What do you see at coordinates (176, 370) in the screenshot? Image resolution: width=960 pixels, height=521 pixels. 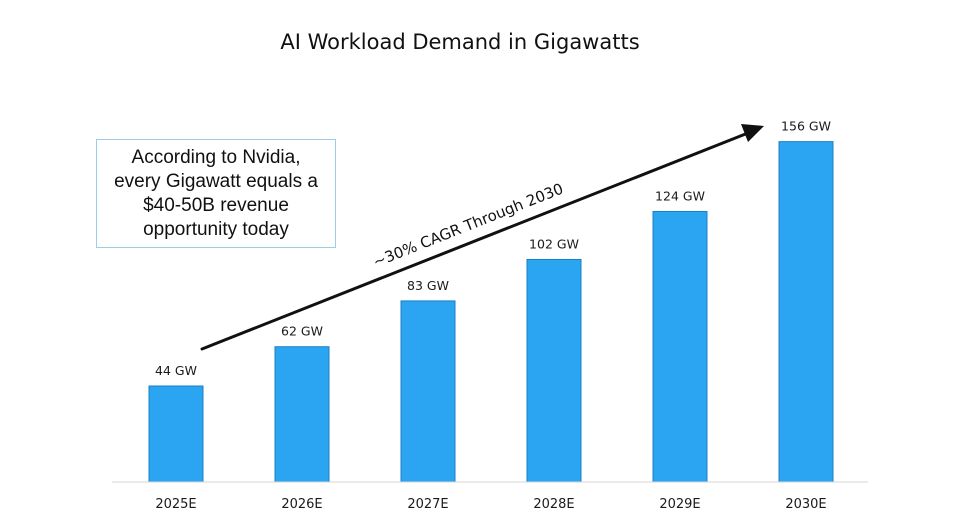 I see `data-label-2025E: 44 GW` at bounding box center [176, 370].